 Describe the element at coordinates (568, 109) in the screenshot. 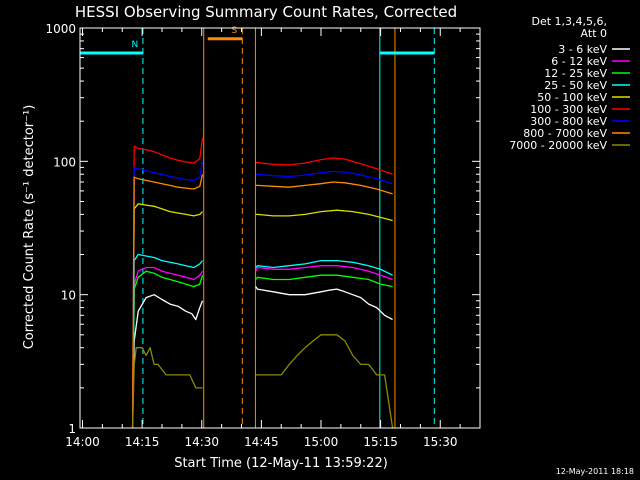

I see `legend-label-5: 100 - 300 keV` at that location.